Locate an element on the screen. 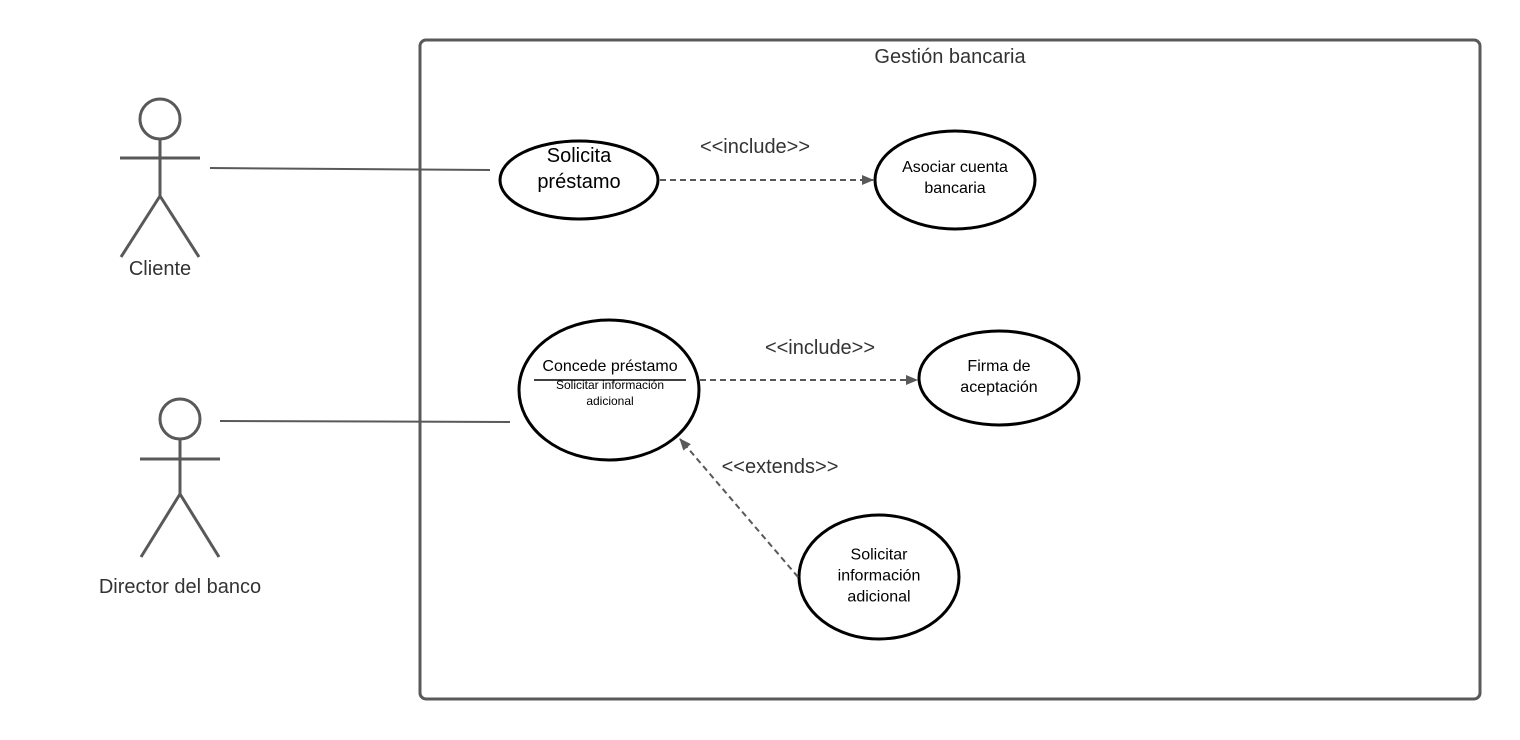 Image resolution: width=1520 pixels, height=740 pixels. usecase-solicita-prestamo-line-1: Solicita is located at coordinates (579, 156).